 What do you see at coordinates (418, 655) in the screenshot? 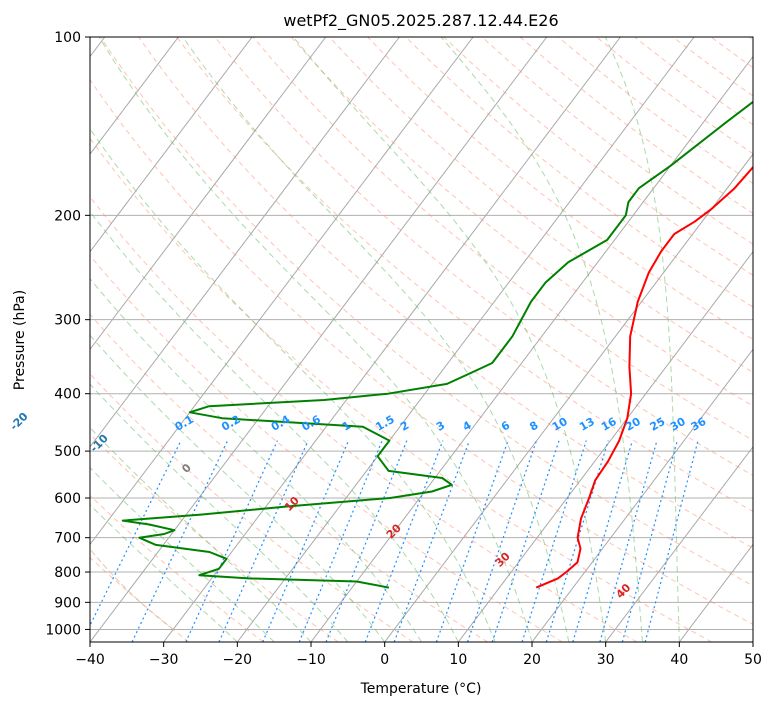
I see `x-axis: −40 −30 −20 −10 0 10 20 30 40 50` at bounding box center [418, 655].